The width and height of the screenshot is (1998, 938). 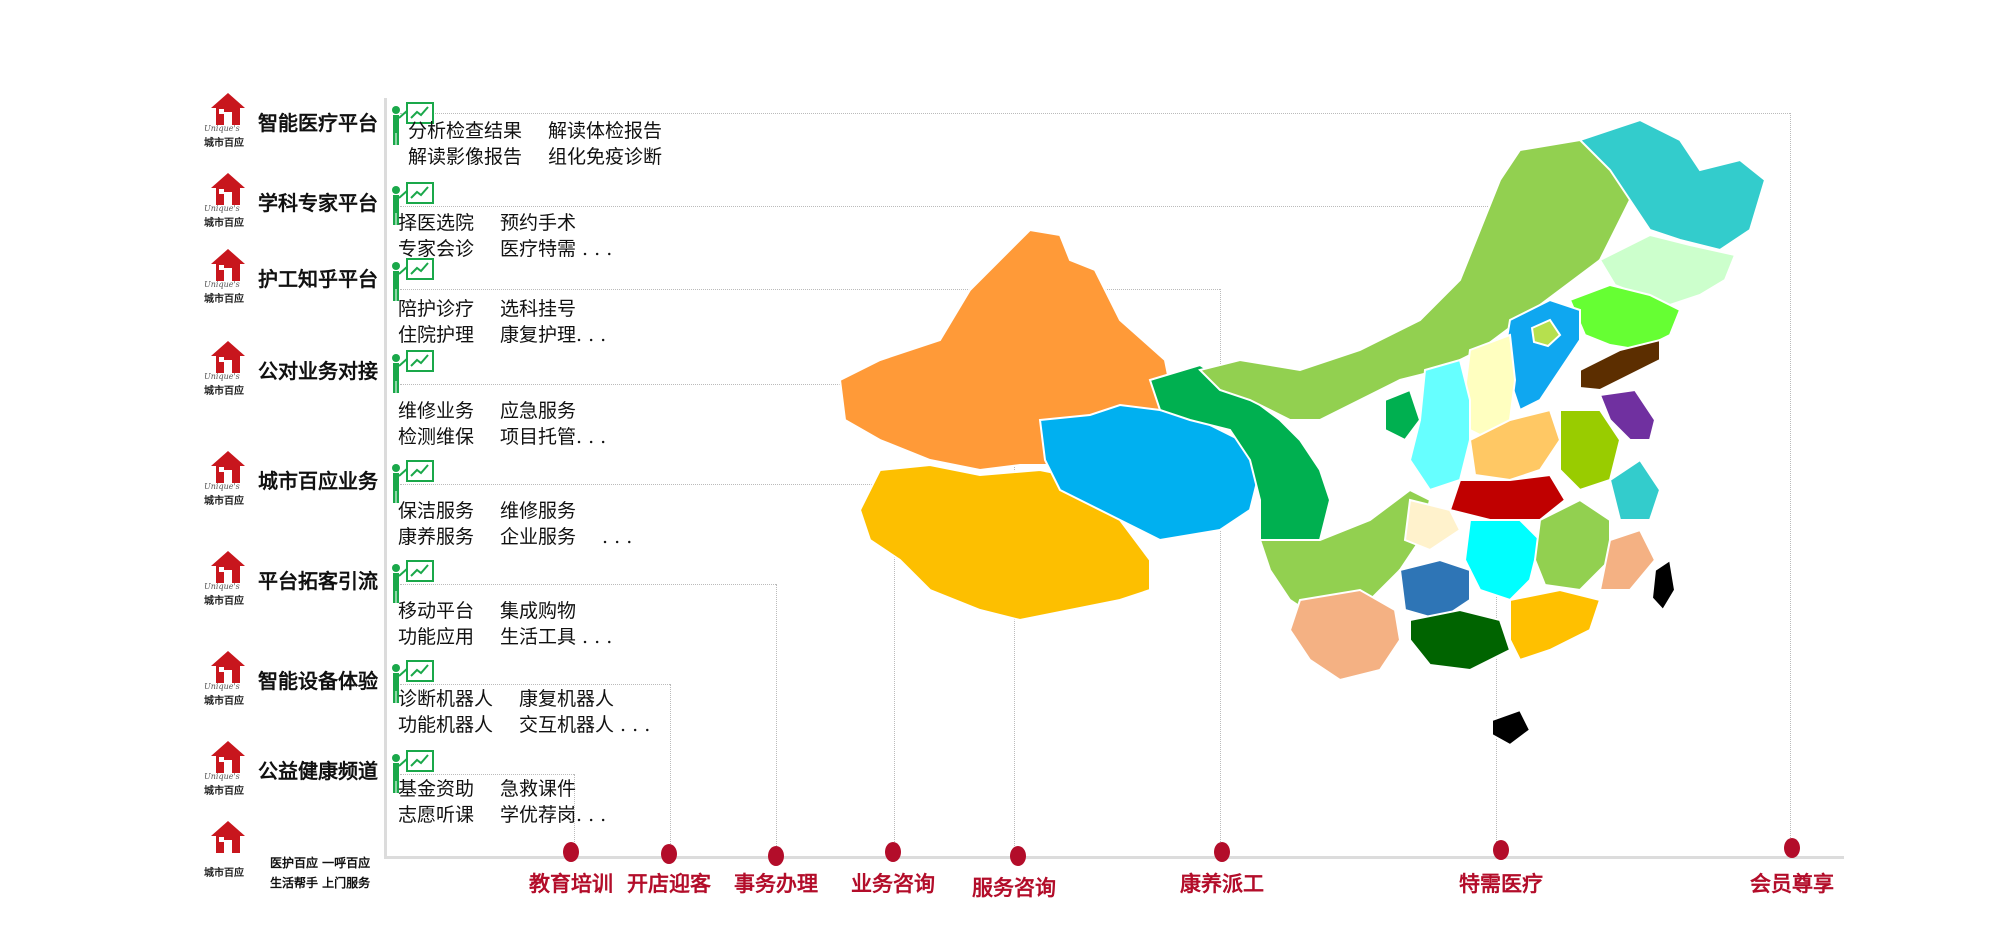 What do you see at coordinates (1546, 333) in the screenshot?
I see `map-region-beijing` at bounding box center [1546, 333].